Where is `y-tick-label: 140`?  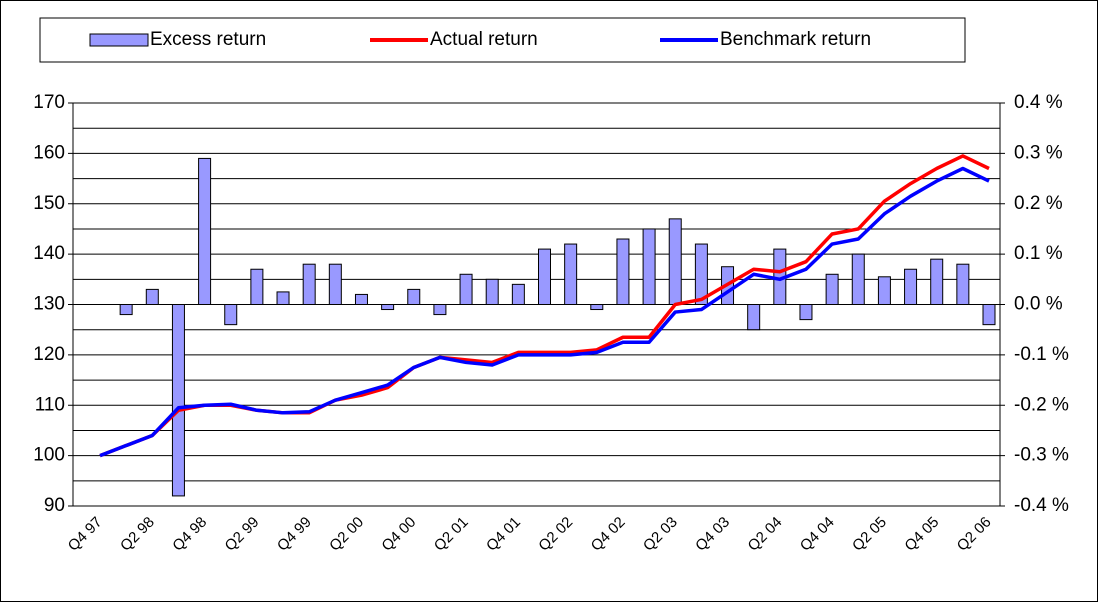
y-tick-label: 140 is located at coordinates (49, 253).